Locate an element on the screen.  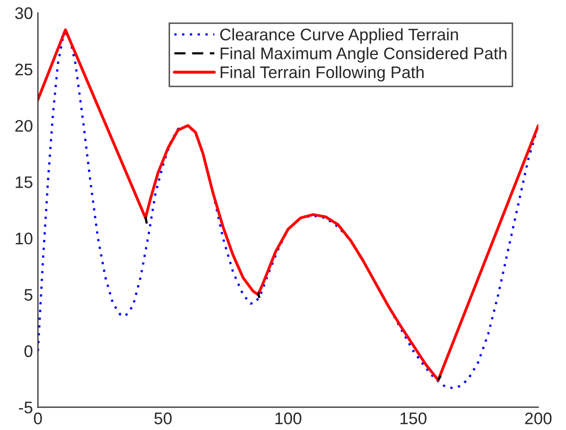
legend-label: Final Maximum Angle Considered Path is located at coordinates (363, 55).